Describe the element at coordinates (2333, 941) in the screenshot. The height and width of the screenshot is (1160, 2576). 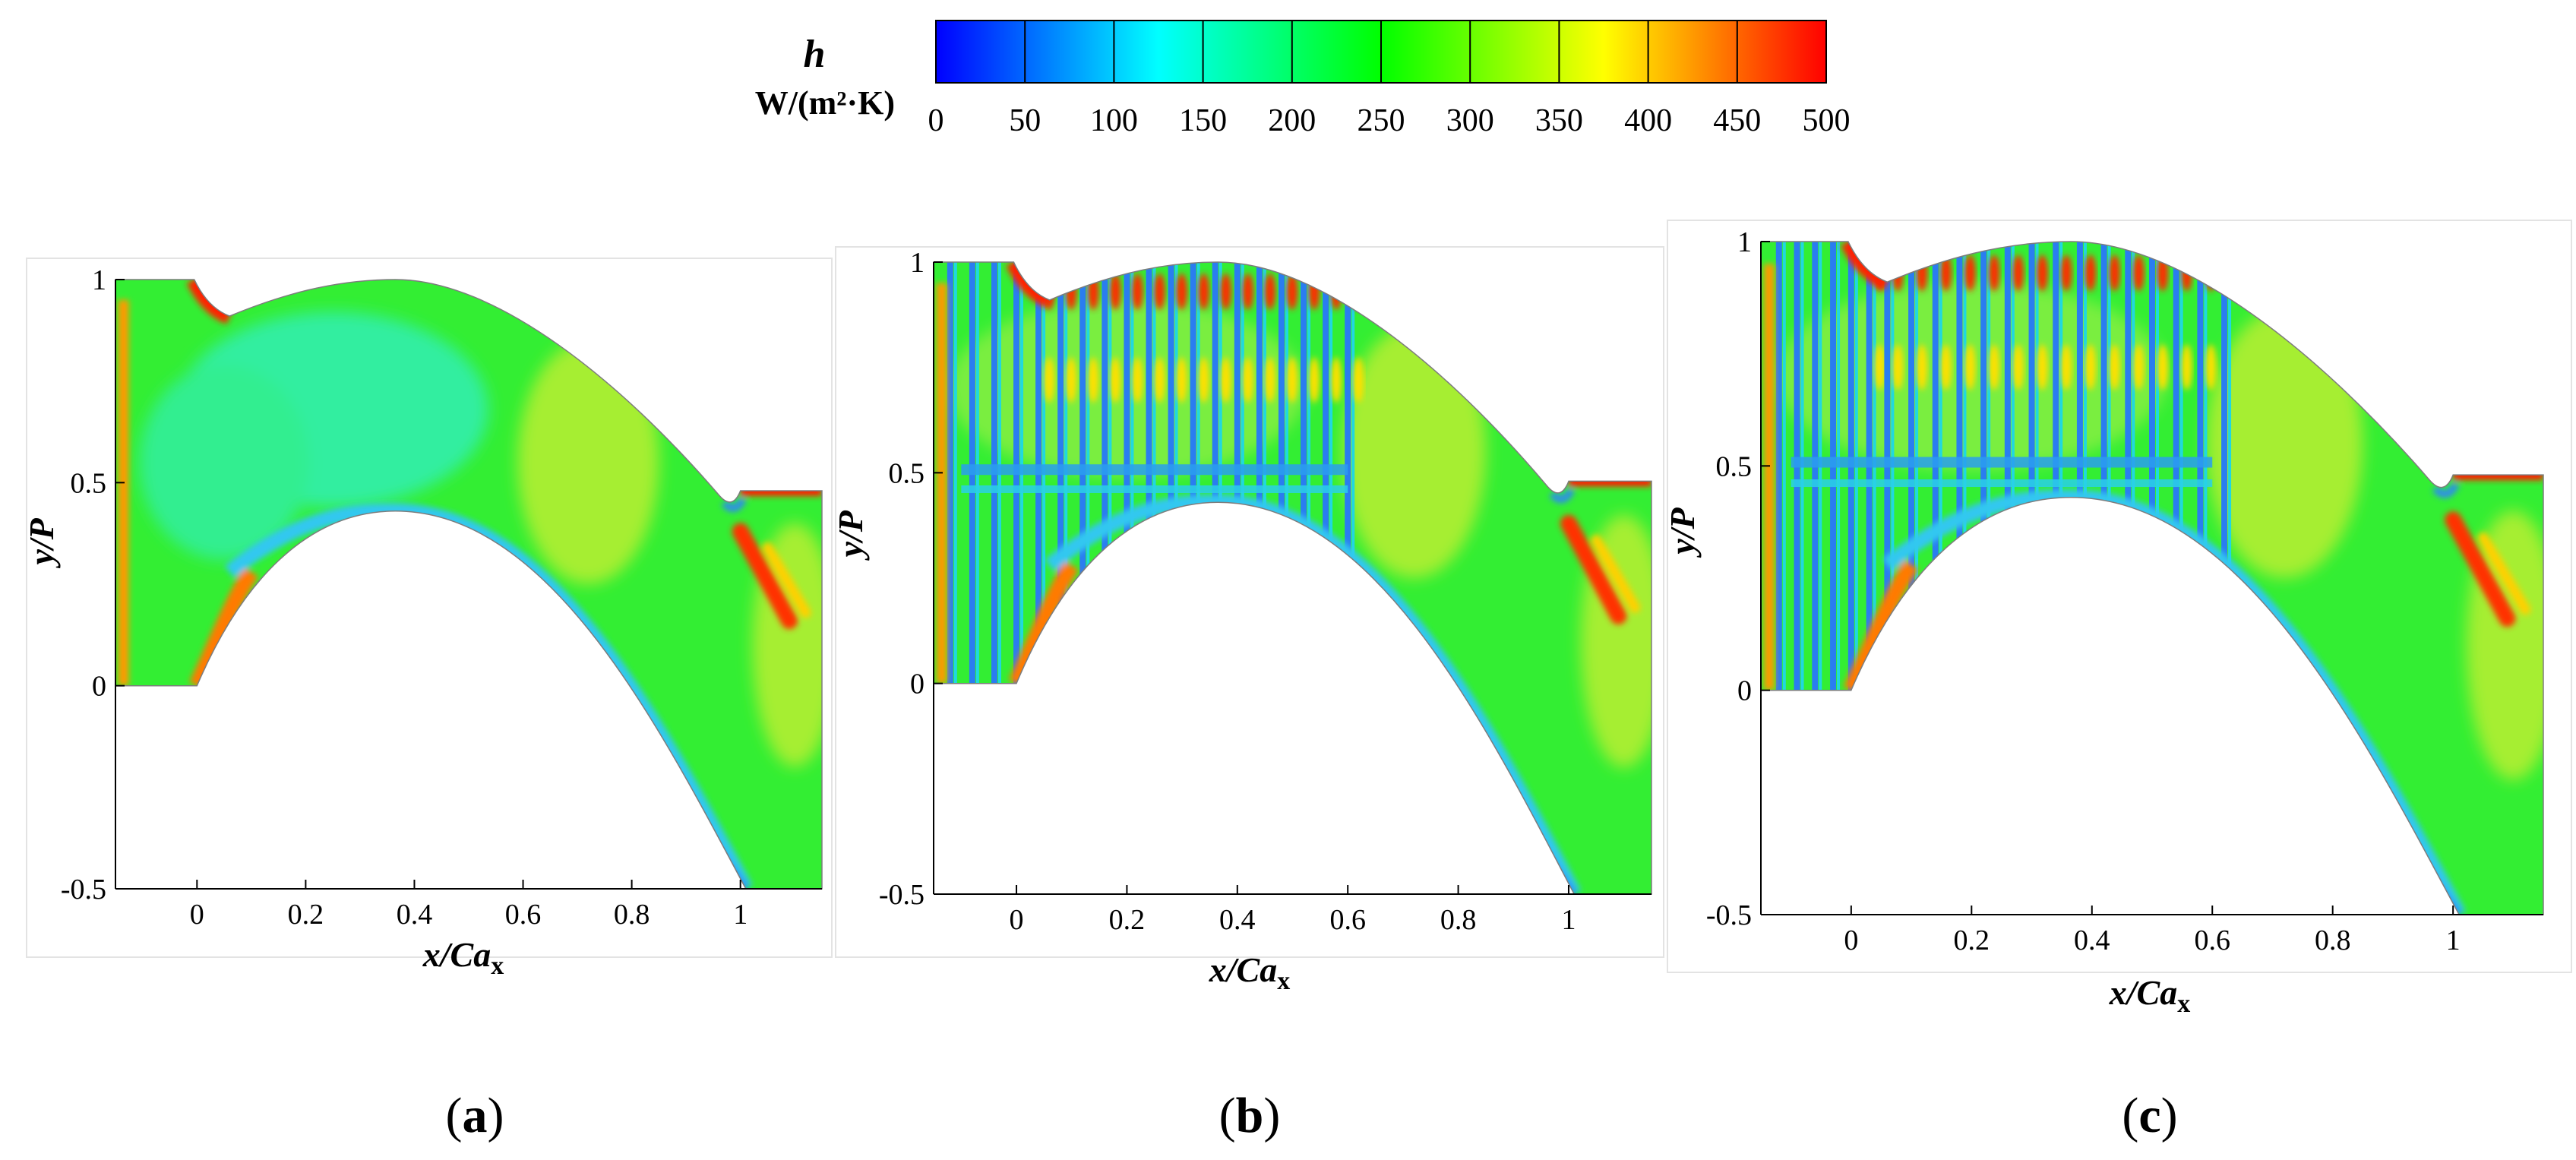
I see `x-tick-label: 0.8` at that location.